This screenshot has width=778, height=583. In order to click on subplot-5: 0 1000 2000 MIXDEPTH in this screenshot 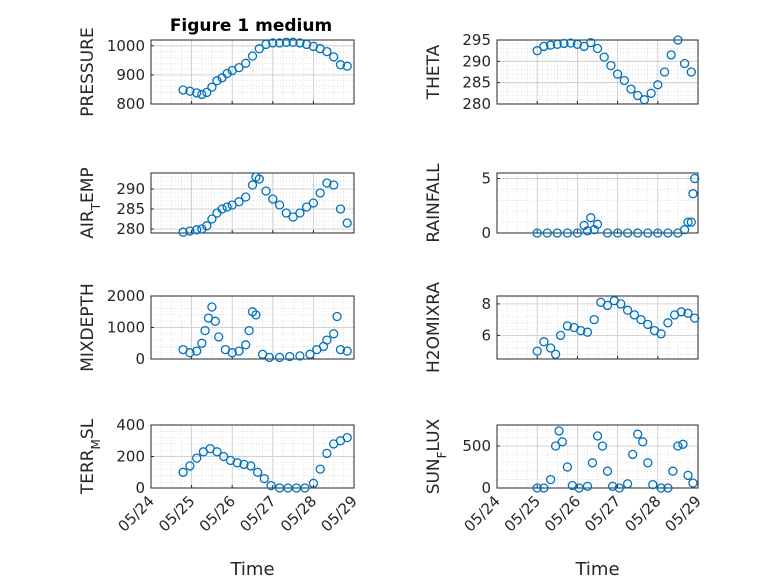, I will do `click(216, 327)`.